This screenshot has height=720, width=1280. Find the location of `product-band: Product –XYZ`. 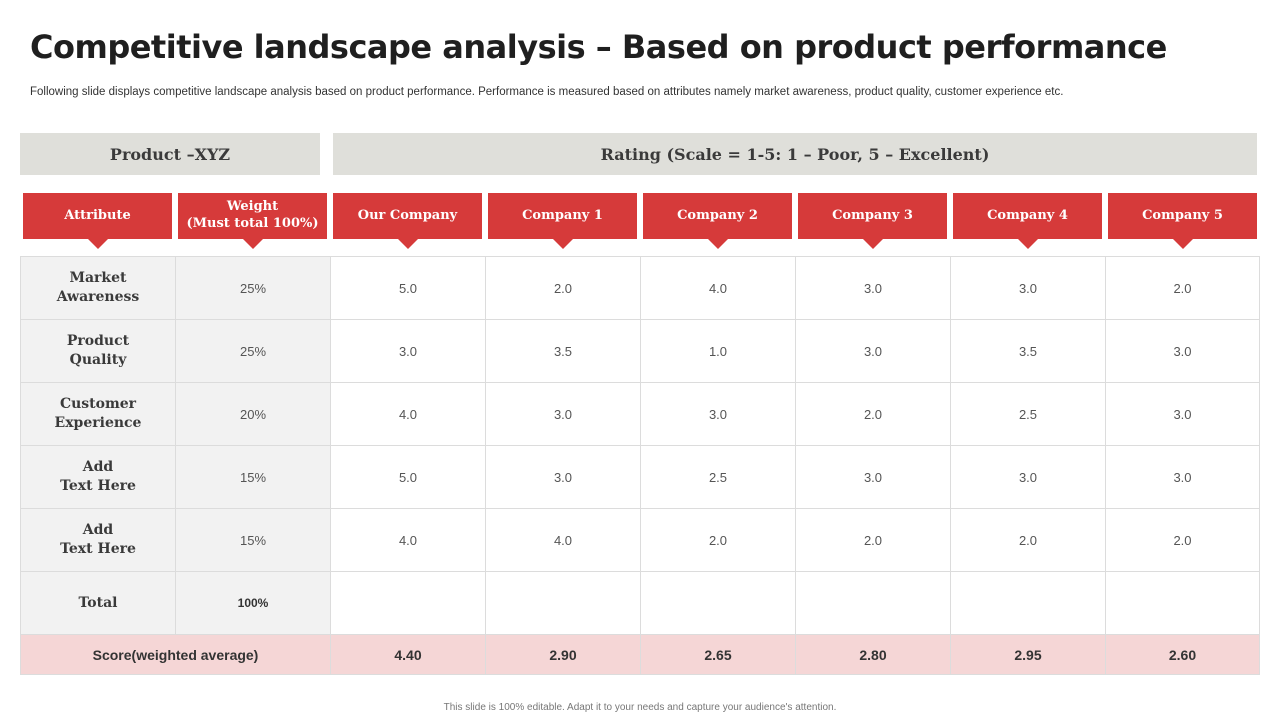

product-band: Product –XYZ is located at coordinates (170, 154).